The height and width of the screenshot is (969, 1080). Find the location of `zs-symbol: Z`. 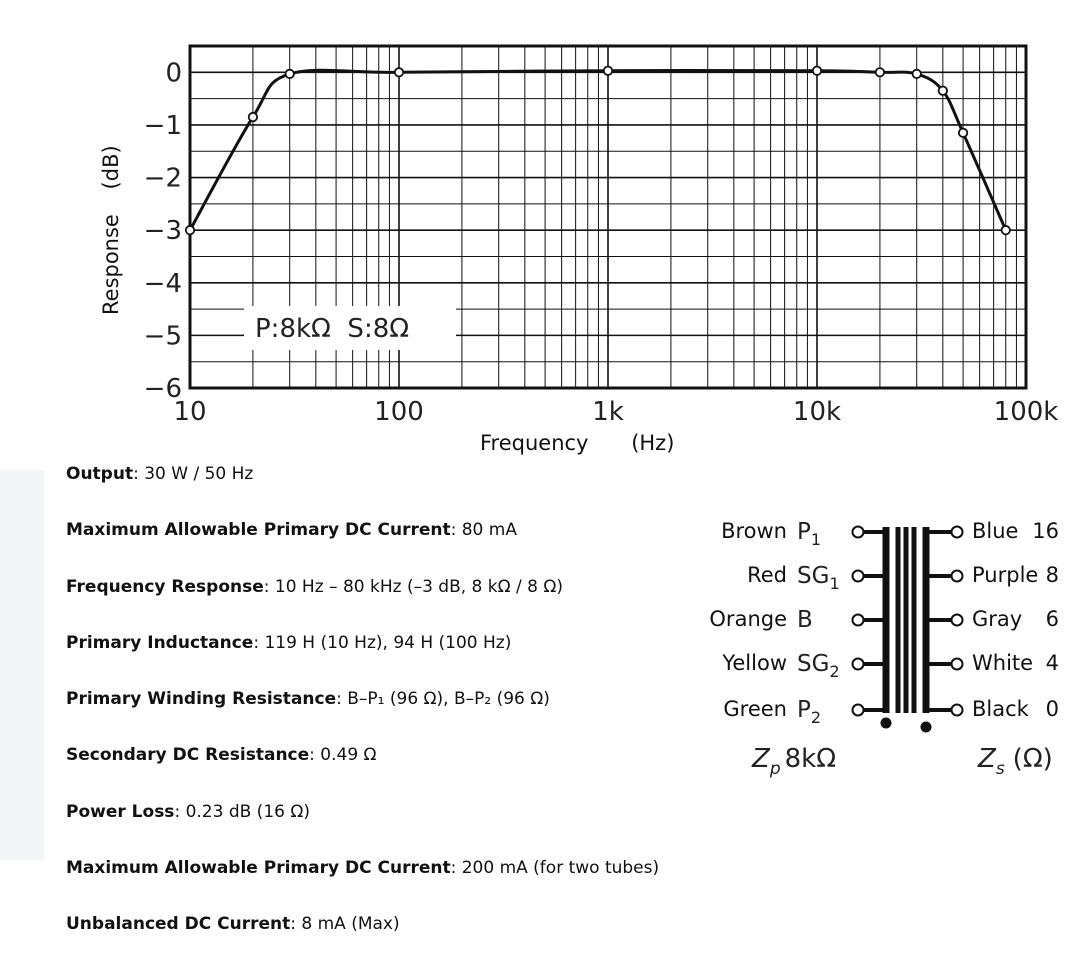

zs-symbol: Z is located at coordinates (987, 759).